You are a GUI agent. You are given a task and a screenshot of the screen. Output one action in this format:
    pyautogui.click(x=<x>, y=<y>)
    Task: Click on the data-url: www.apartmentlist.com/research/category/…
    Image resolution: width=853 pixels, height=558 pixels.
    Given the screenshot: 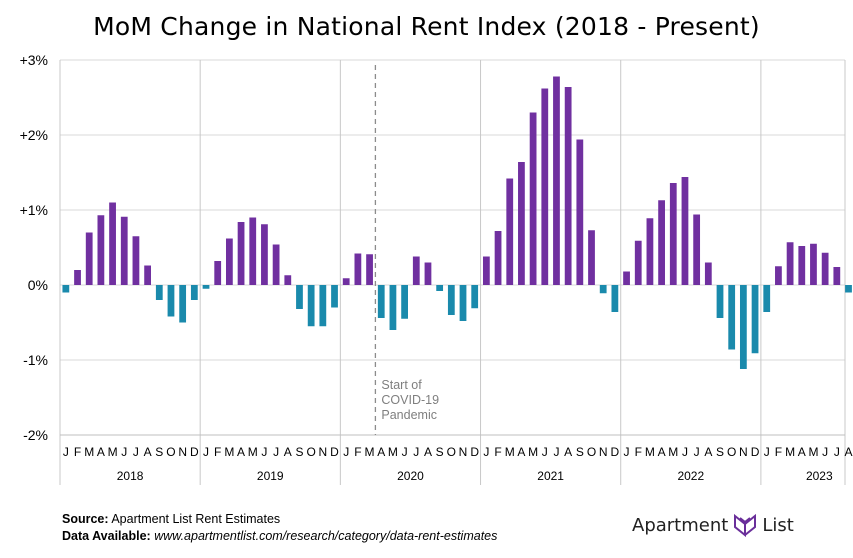 What is the action you would take?
    pyautogui.click(x=326, y=536)
    